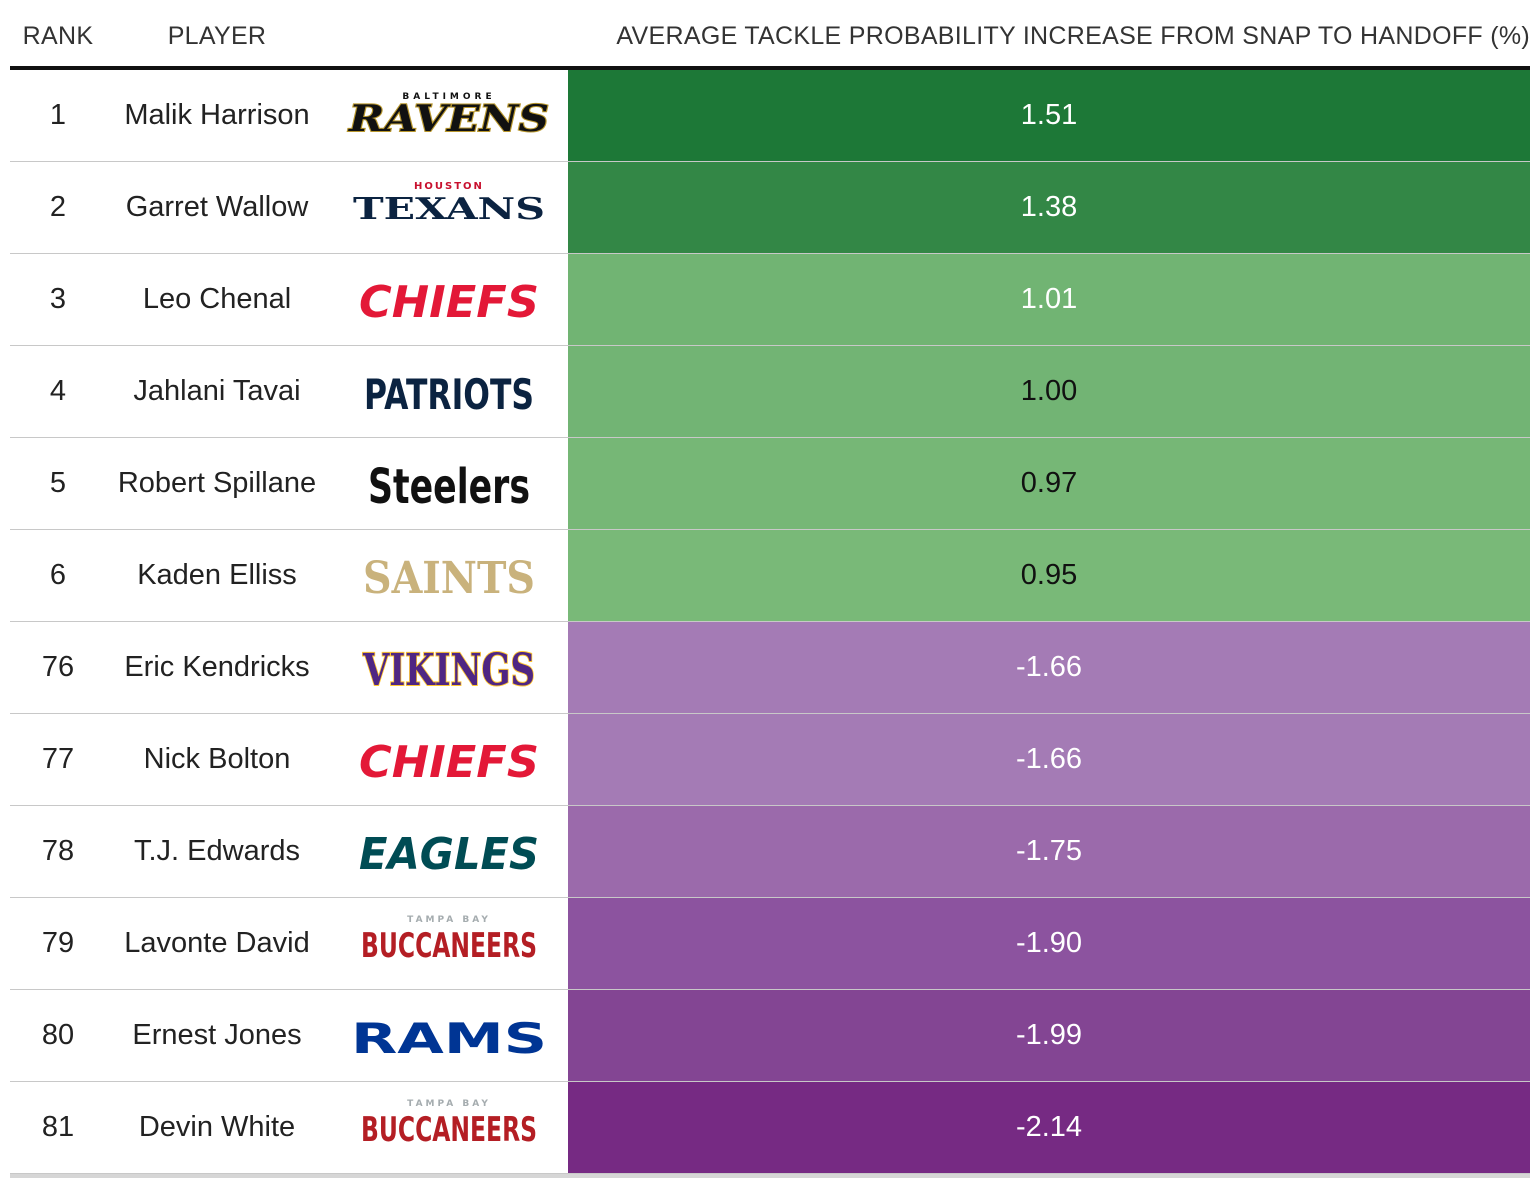 Image resolution: width=1538 pixels, height=1182 pixels. Describe the element at coordinates (217, 391) in the screenshot. I see `player-name: Jahlani Tavai` at that location.